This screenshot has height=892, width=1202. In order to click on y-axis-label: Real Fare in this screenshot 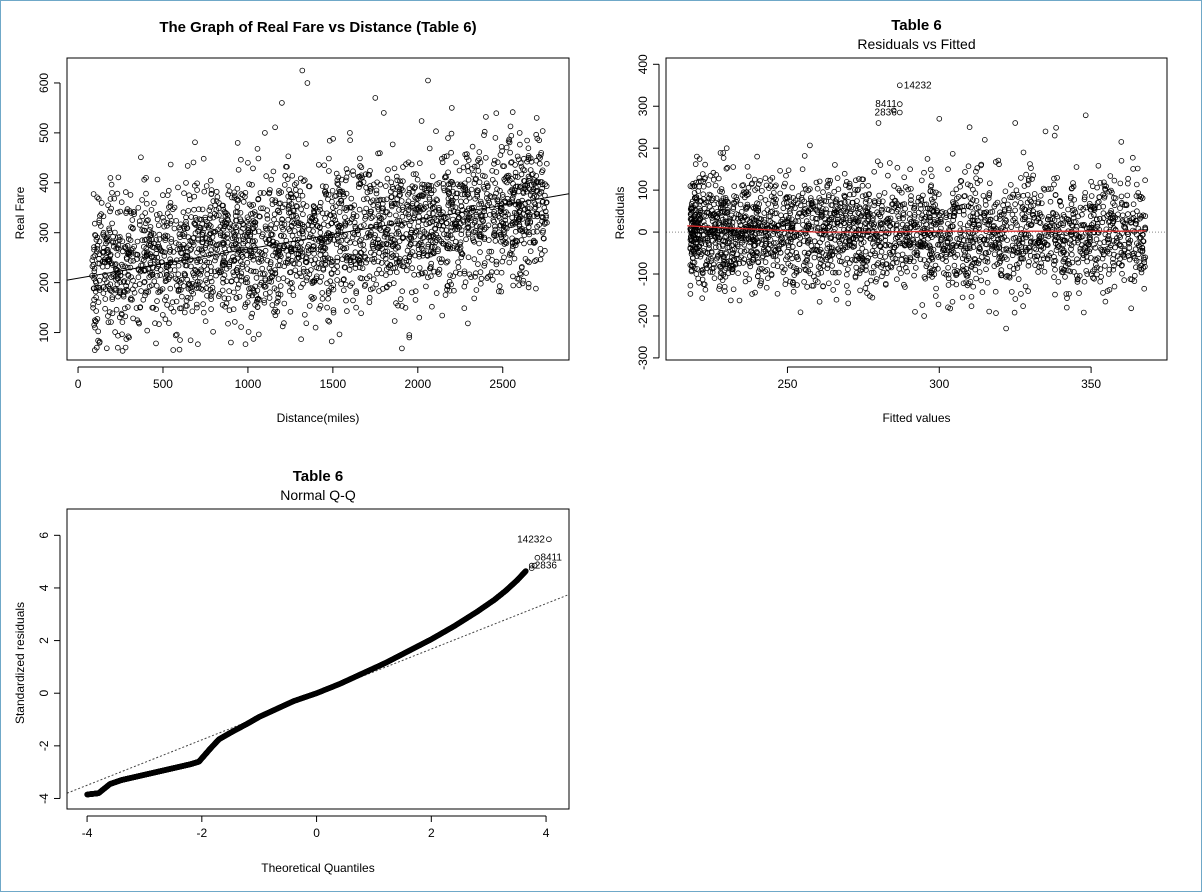, I will do `click(20, 212)`.